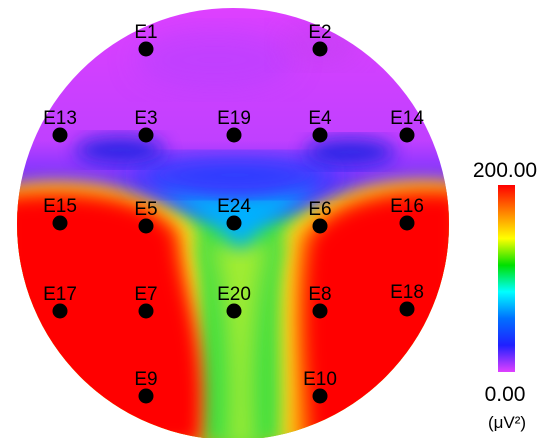 The image size is (551, 438). What do you see at coordinates (234, 294) in the screenshot?
I see `electrode-label: E20` at bounding box center [234, 294].